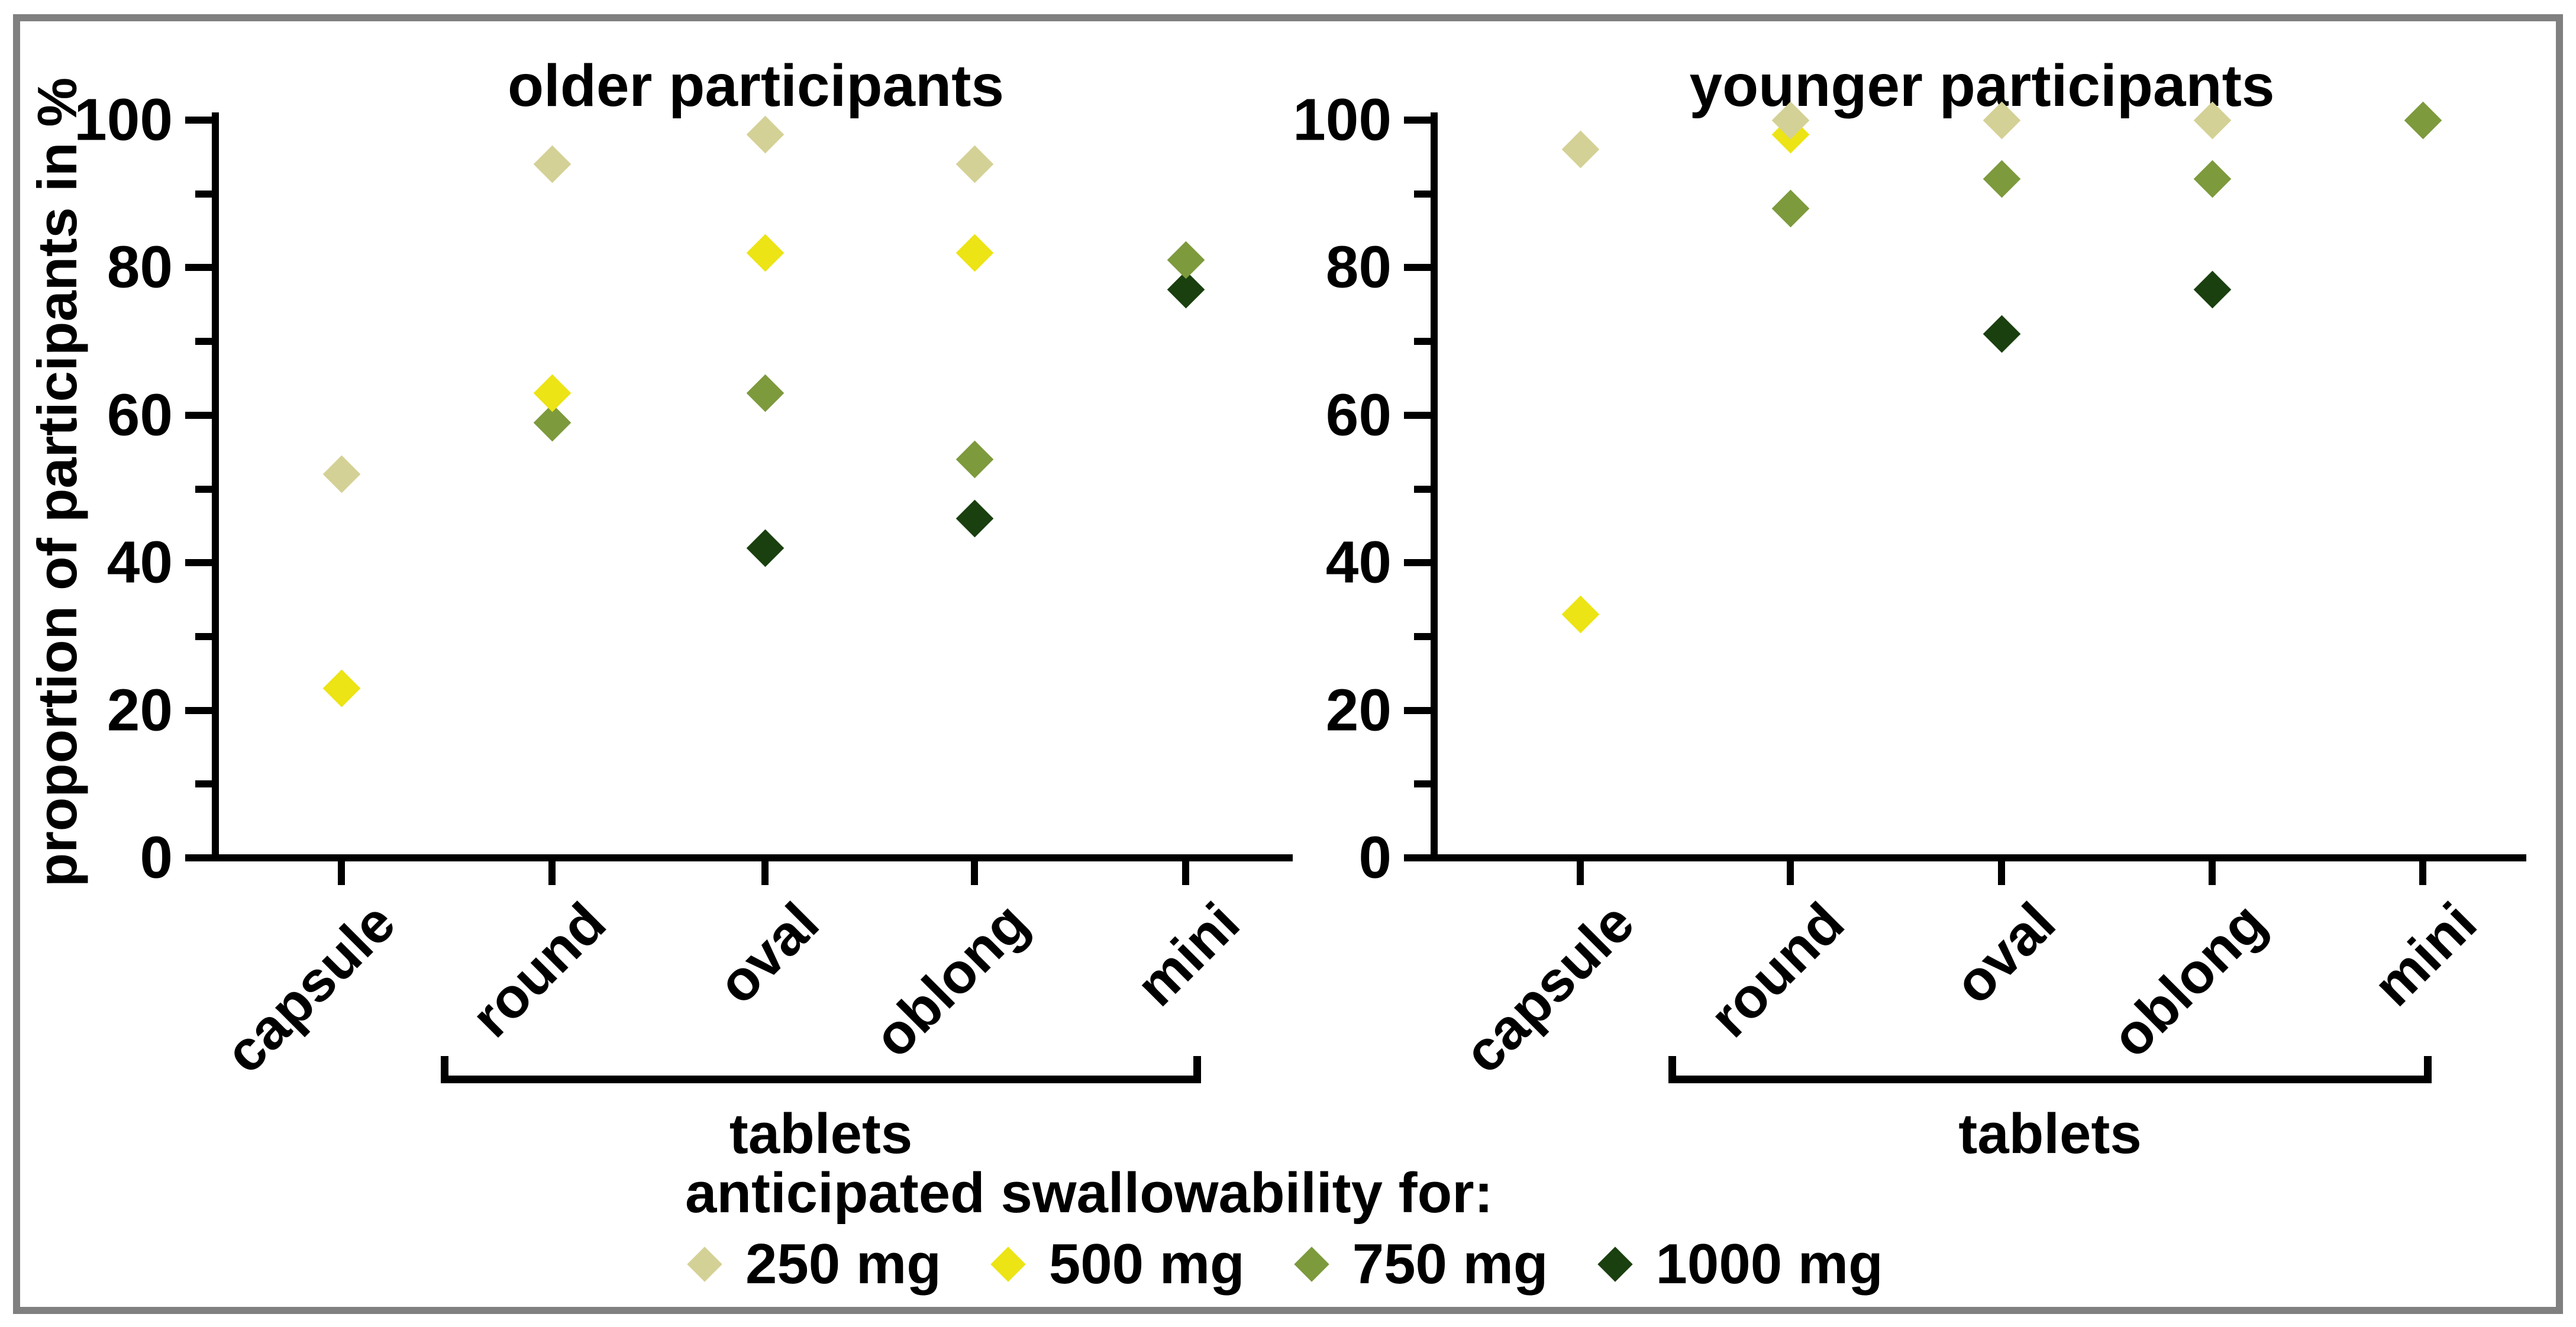 The image size is (2576, 1327). What do you see at coordinates (1982, 86) in the screenshot?
I see `panel-title: younger participants` at bounding box center [1982, 86].